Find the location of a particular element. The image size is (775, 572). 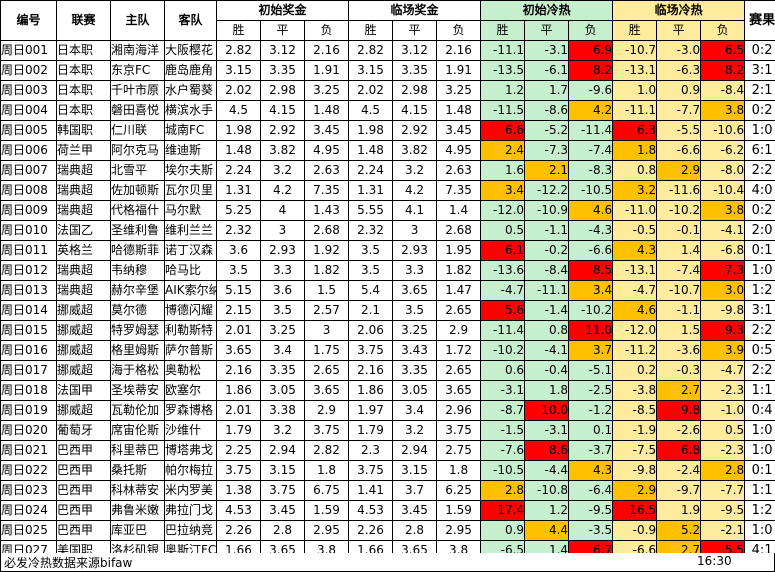

live-hot-win: -11.0 is located at coordinates (635, 210).